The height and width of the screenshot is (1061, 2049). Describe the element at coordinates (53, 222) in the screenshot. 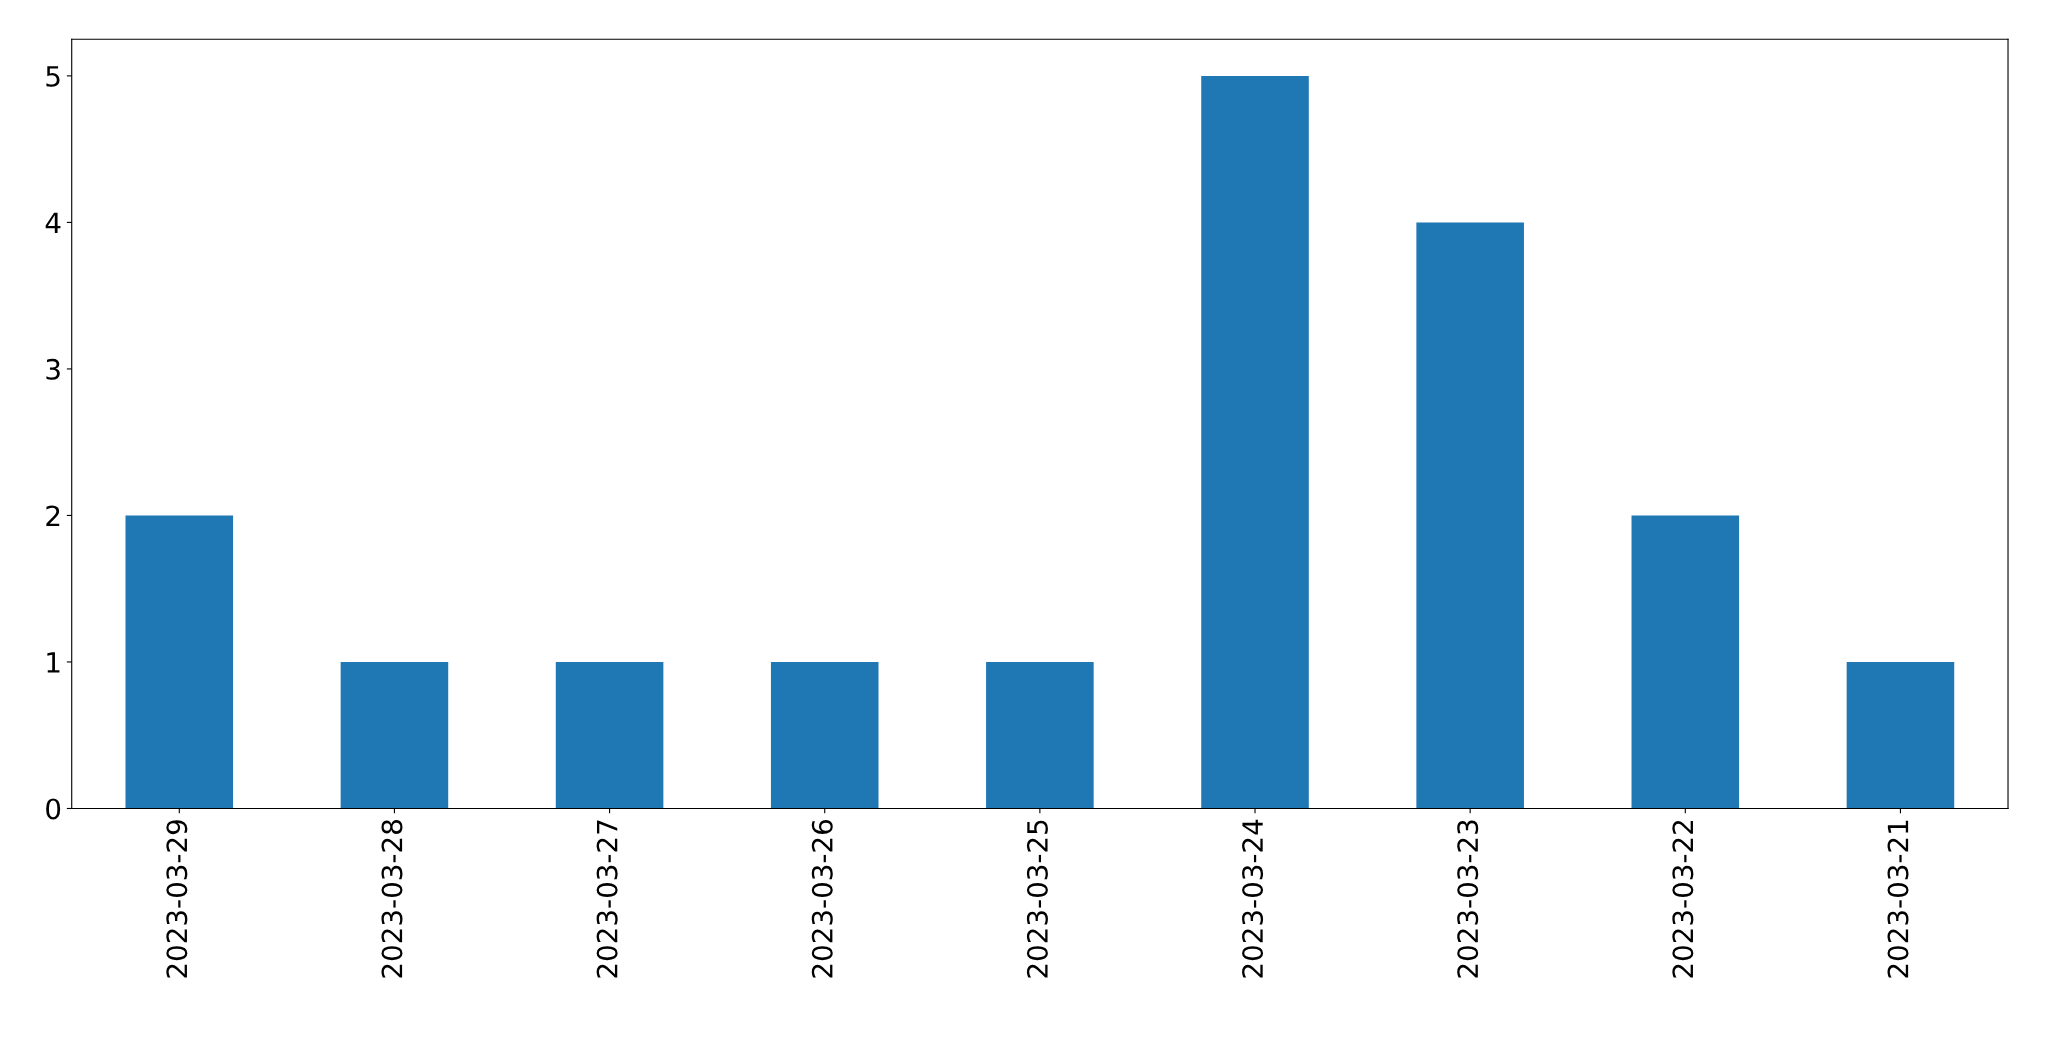

I see `y-tick-label: 4` at that location.